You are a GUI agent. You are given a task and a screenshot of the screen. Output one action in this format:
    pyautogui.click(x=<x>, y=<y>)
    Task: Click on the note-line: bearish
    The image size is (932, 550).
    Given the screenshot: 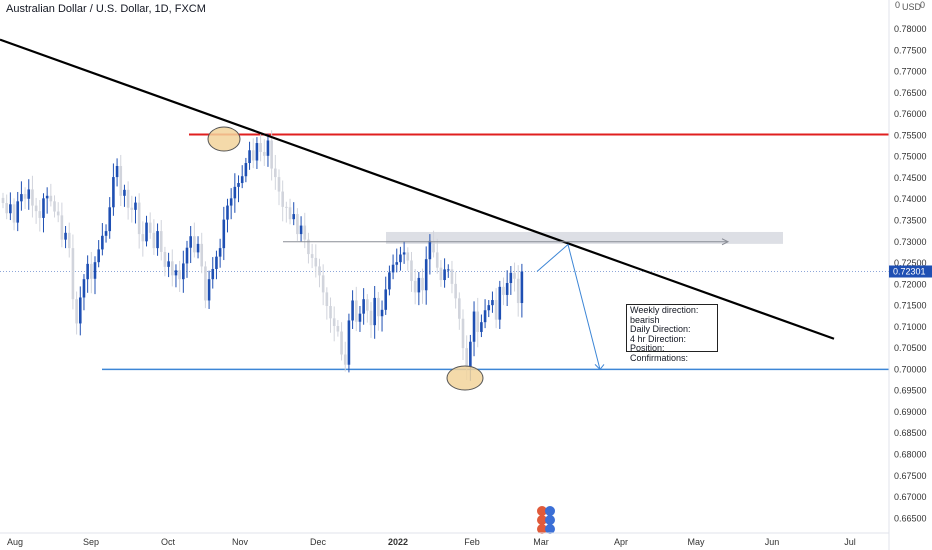 What is the action you would take?
    pyautogui.click(x=645, y=319)
    